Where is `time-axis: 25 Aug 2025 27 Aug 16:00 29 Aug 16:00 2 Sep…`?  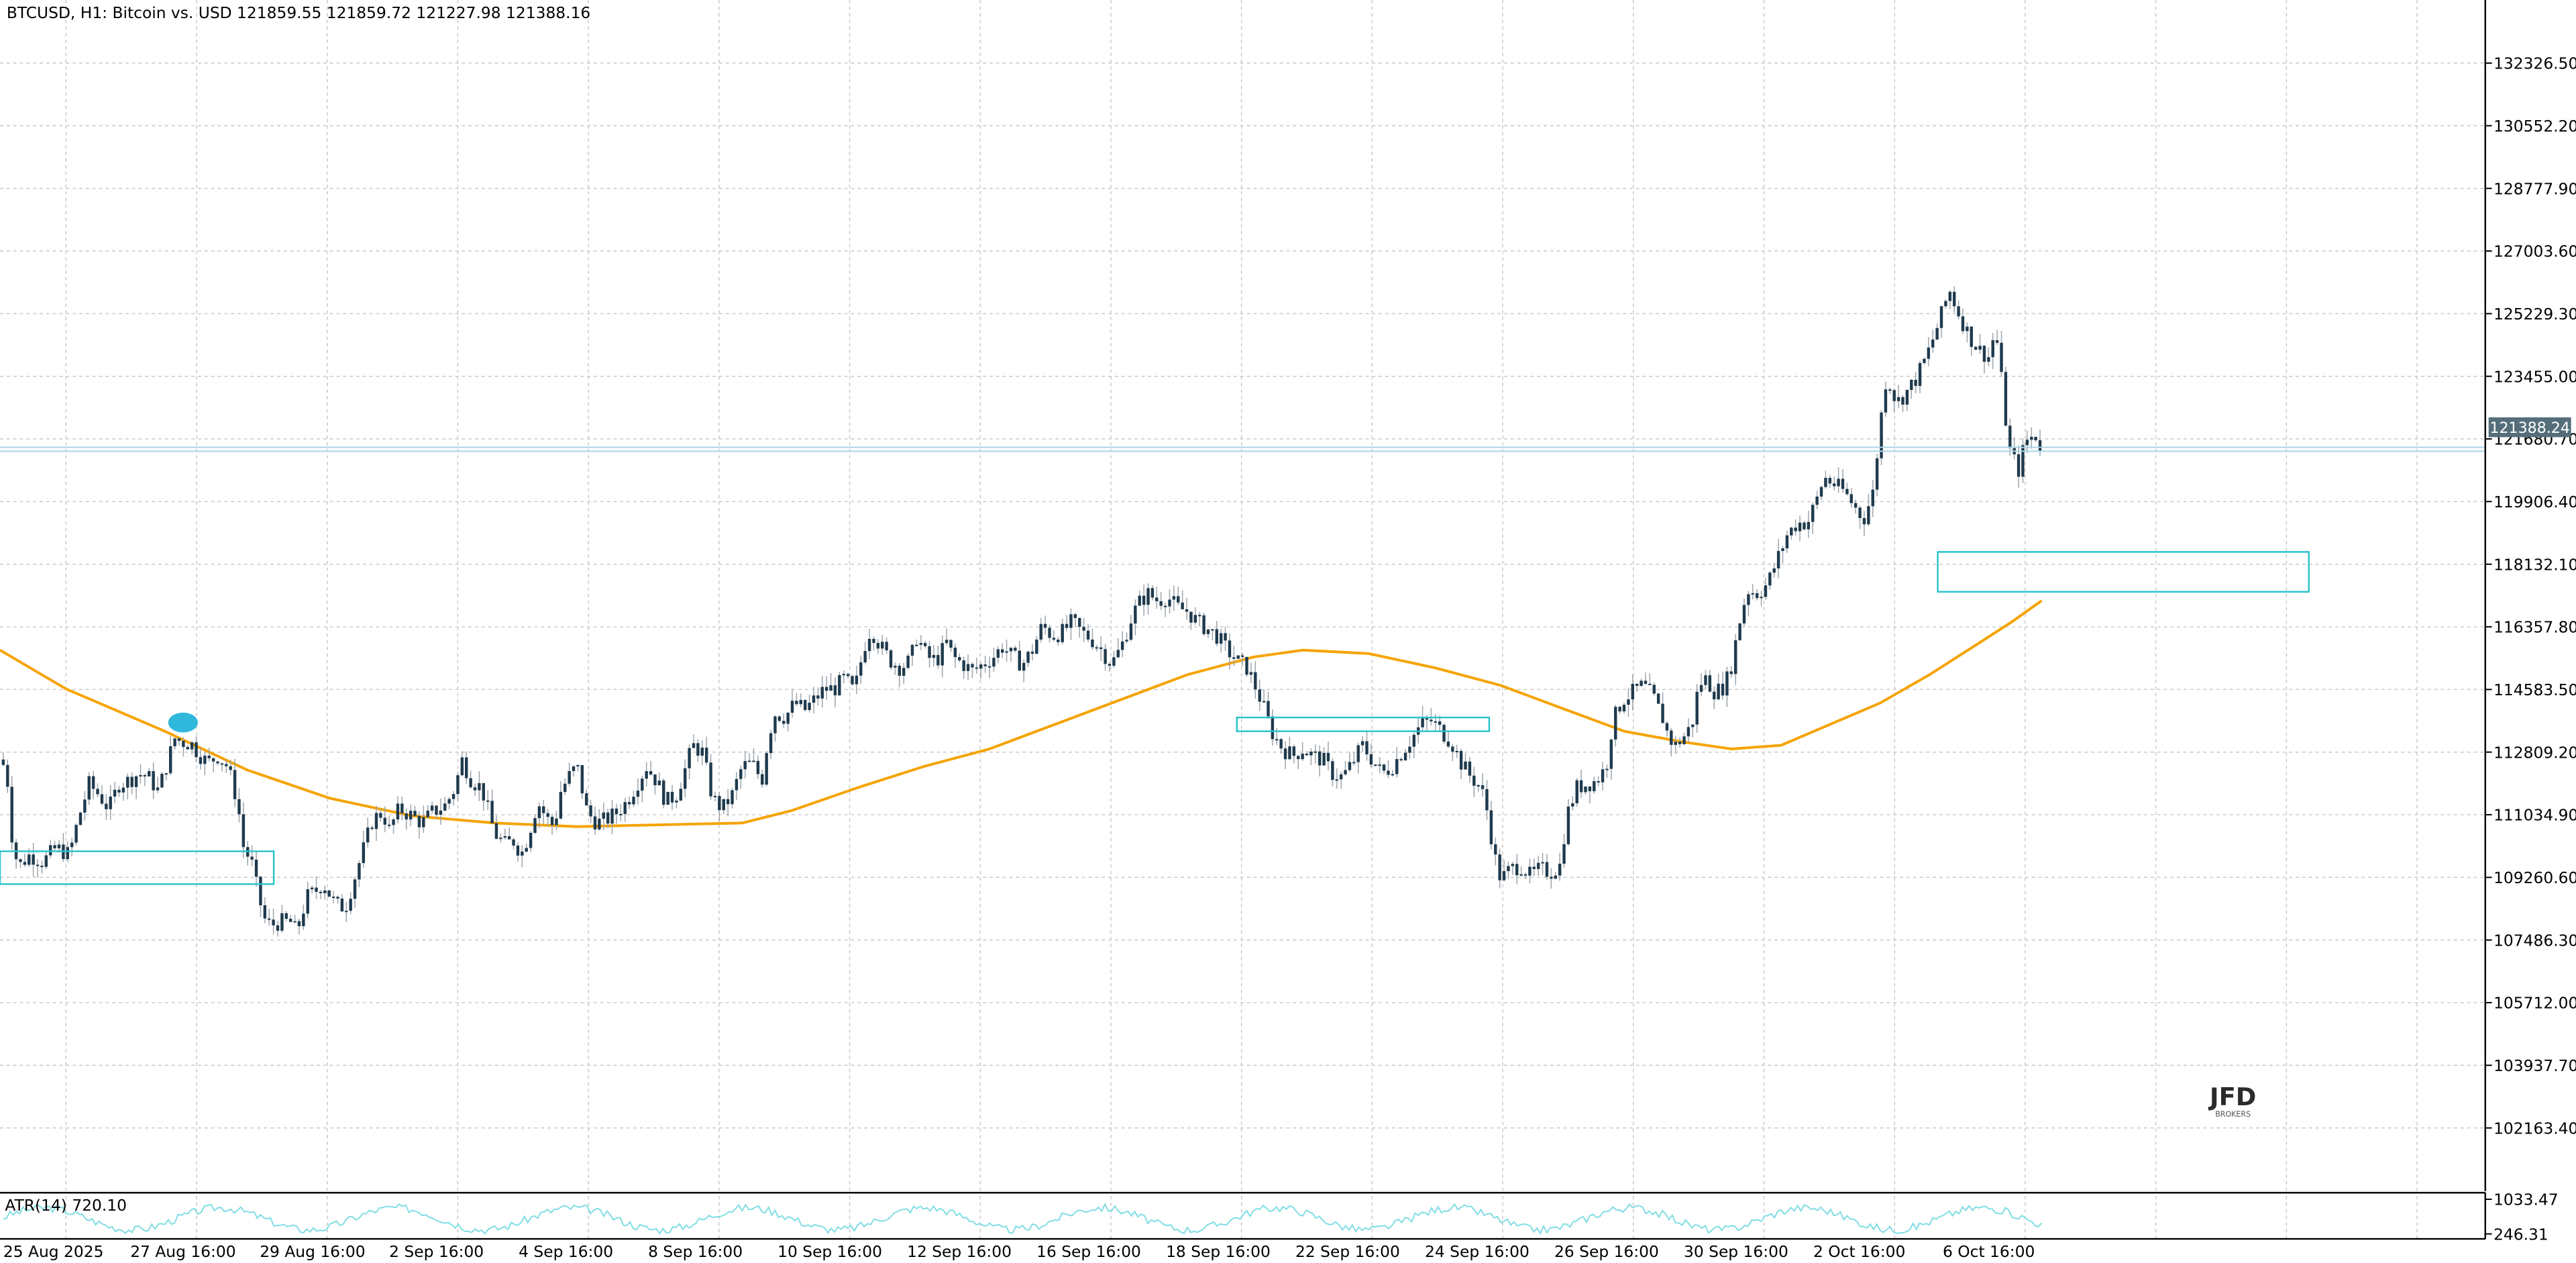
time-axis: 25 Aug 2025 27 Aug 16:00 29 Aug 16:00 2 Sep… is located at coordinates (1242, 1249).